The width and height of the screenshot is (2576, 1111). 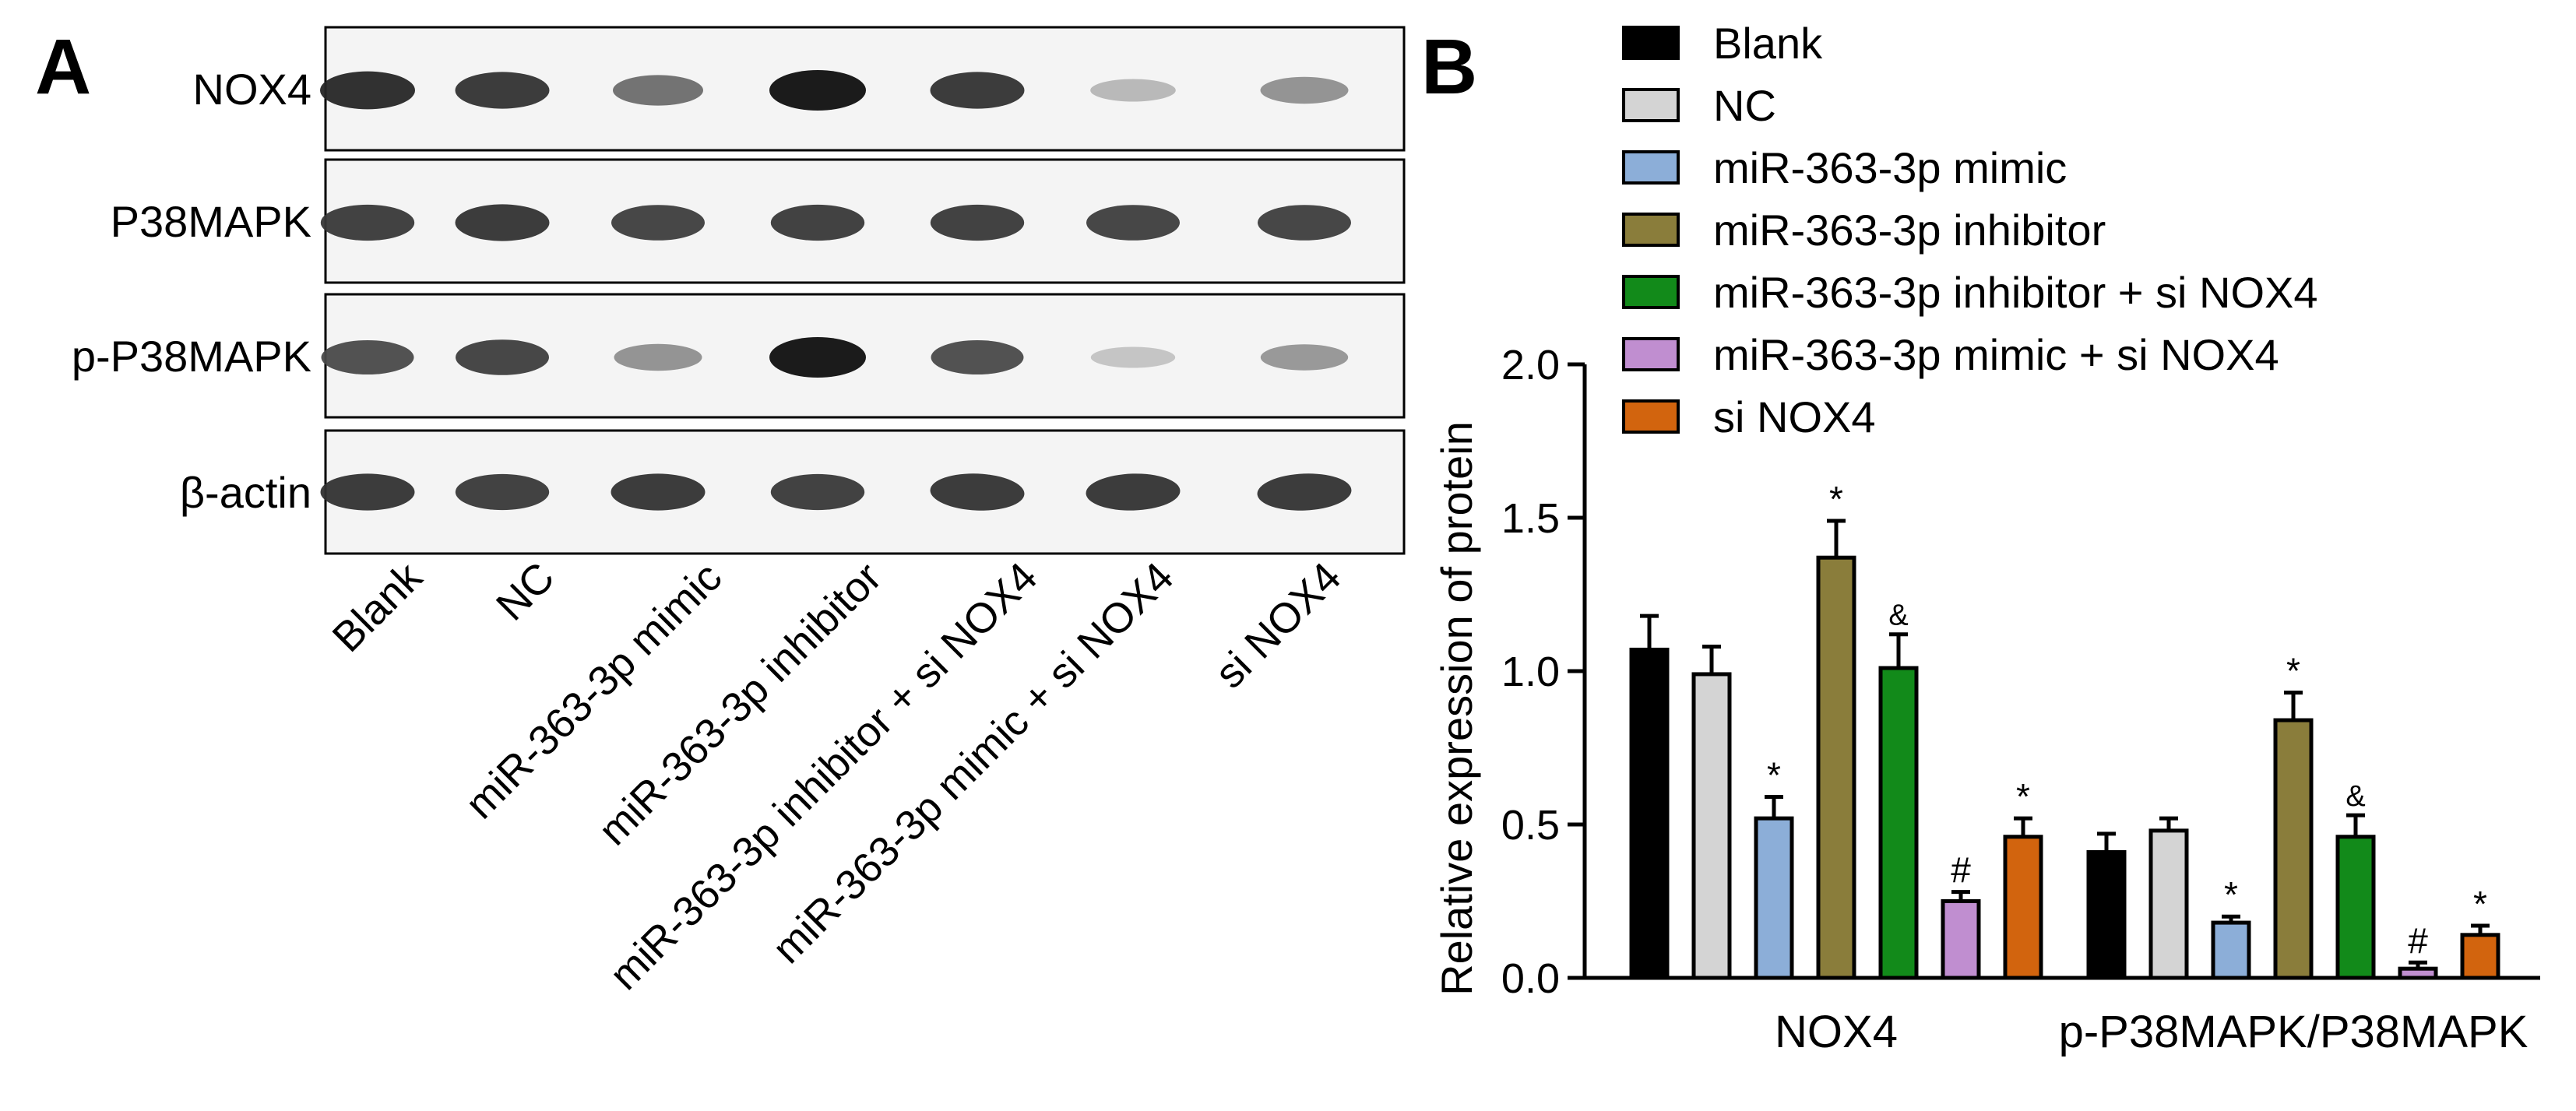 I want to click on bar-group-1: * * & # * p-P38MAPK/P38MAPK, so click(x=2293, y=854).